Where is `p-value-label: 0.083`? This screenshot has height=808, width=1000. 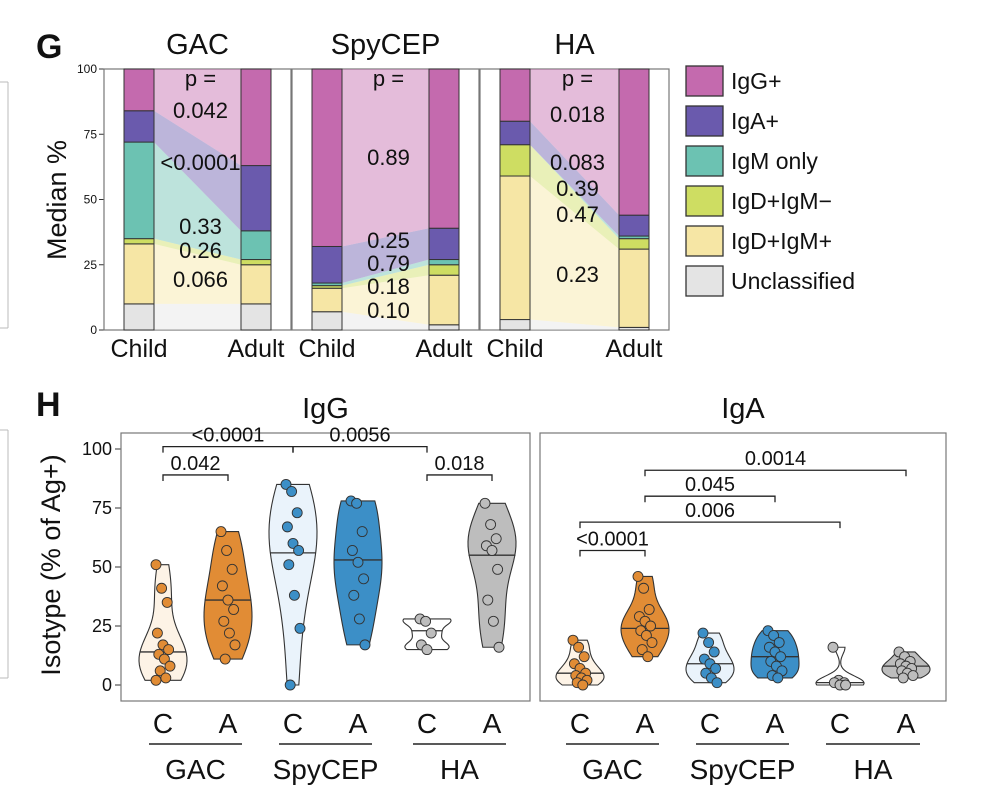
p-value-label: 0.083 is located at coordinates (577, 162).